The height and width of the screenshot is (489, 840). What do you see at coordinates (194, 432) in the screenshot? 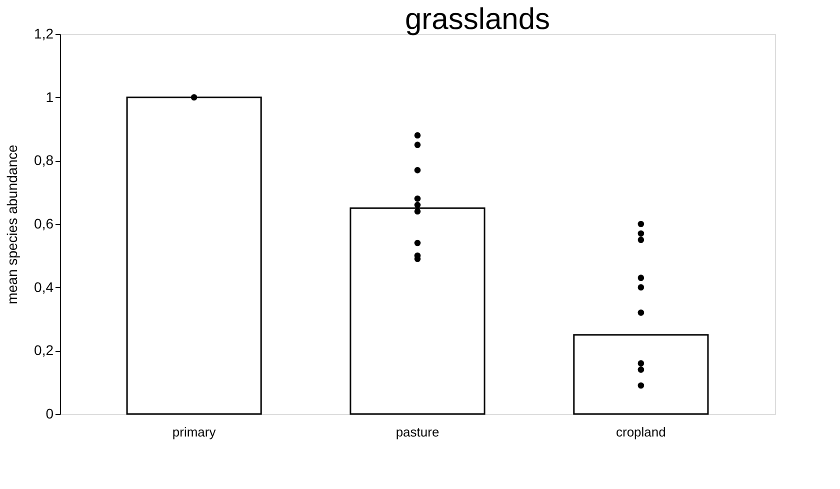
I see `x-tick-label: primary` at bounding box center [194, 432].